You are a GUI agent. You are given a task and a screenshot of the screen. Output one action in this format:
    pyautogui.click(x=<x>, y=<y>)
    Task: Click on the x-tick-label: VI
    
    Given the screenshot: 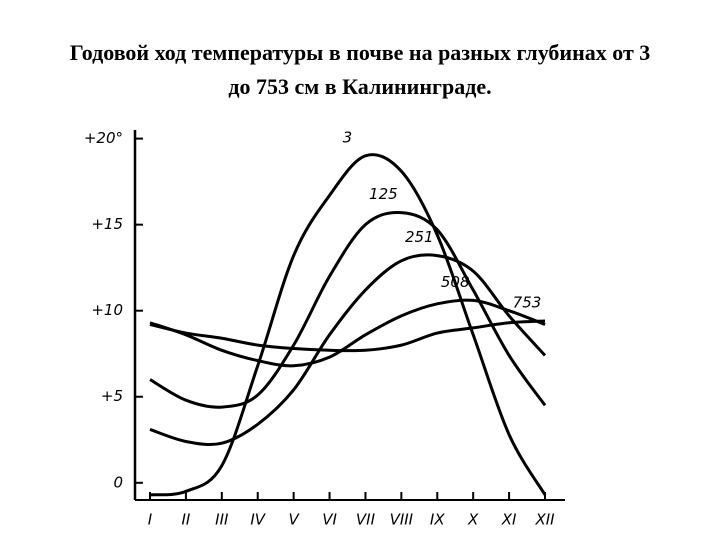 What is the action you would take?
    pyautogui.click(x=329, y=520)
    